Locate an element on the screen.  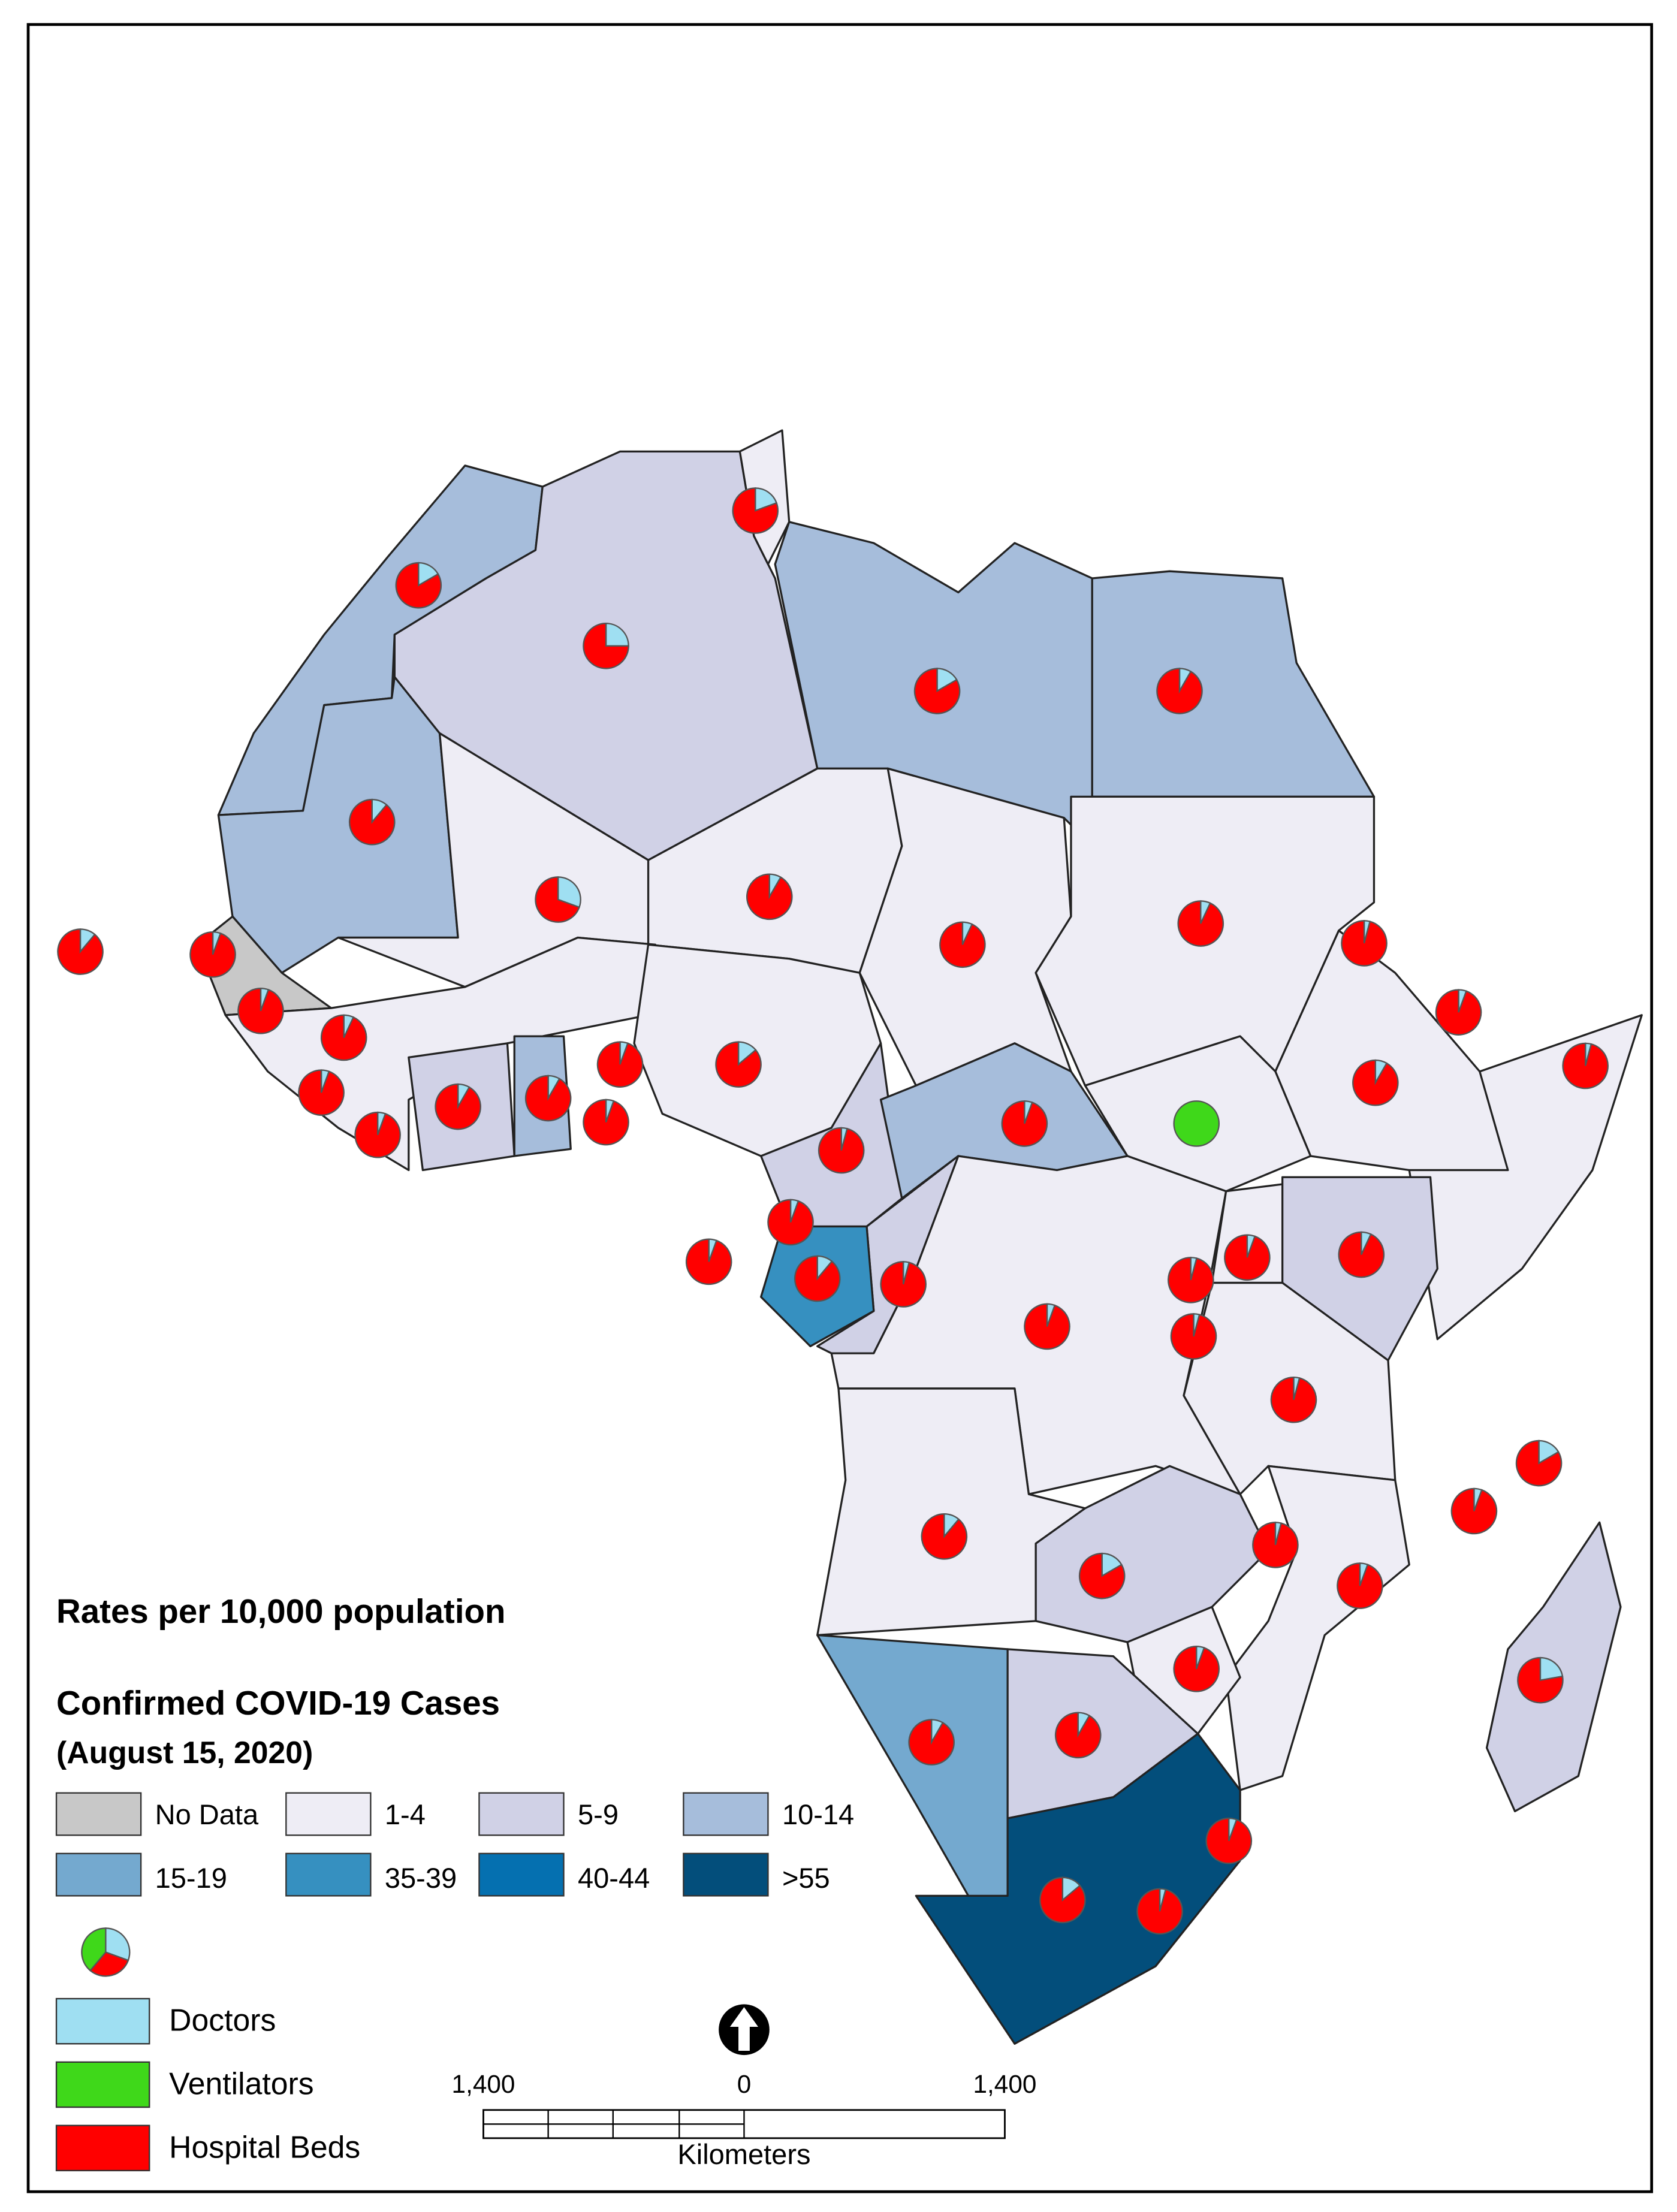
scale-label: 0 is located at coordinates (744, 2084).